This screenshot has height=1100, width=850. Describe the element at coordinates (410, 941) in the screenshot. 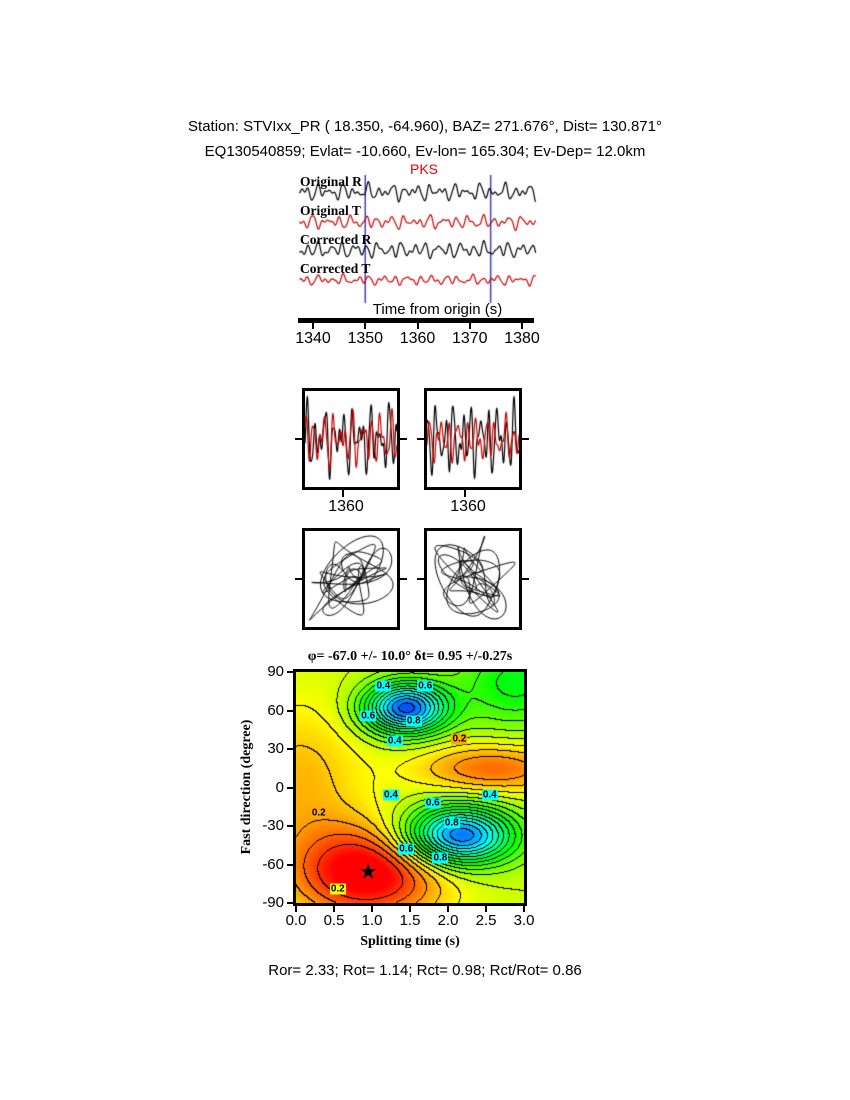

I see `splitting-time-axis-title: Splitting time (s)` at that location.